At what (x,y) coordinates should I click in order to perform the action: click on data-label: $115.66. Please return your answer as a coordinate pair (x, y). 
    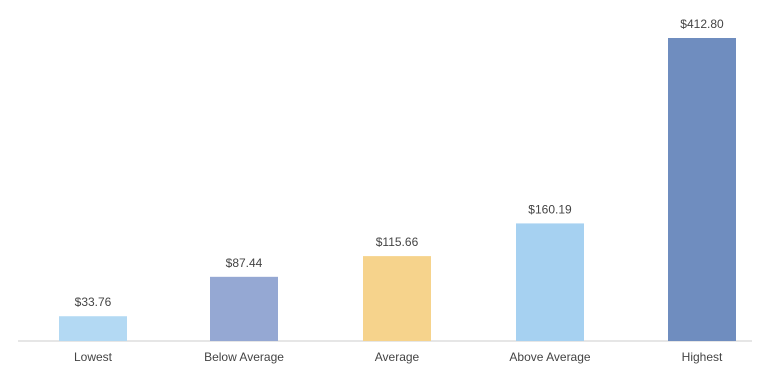
    Looking at the image, I should click on (397, 242).